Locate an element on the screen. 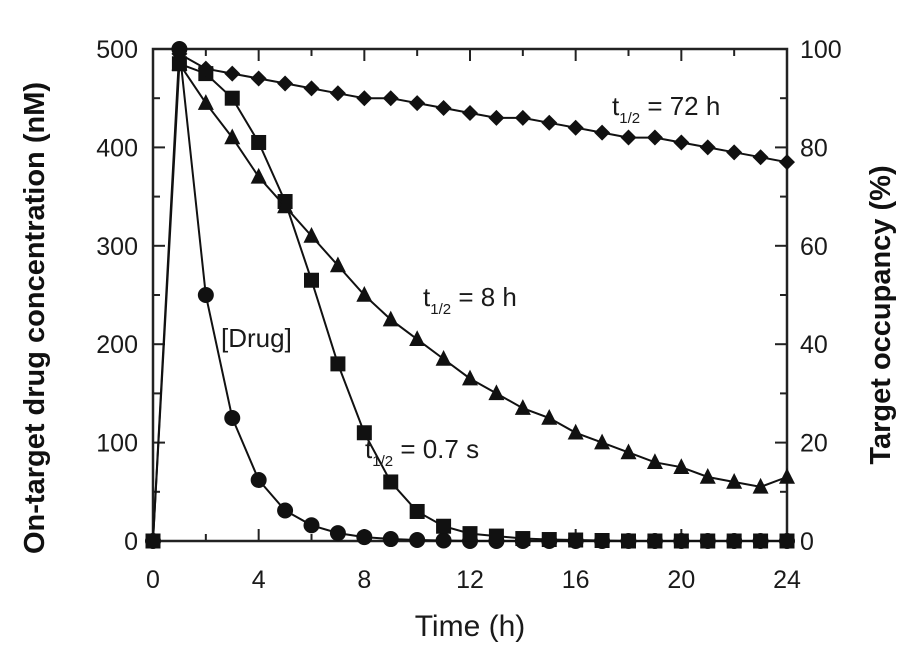 The image size is (899, 653). y2-tick-label: 60 is located at coordinates (814, 247).